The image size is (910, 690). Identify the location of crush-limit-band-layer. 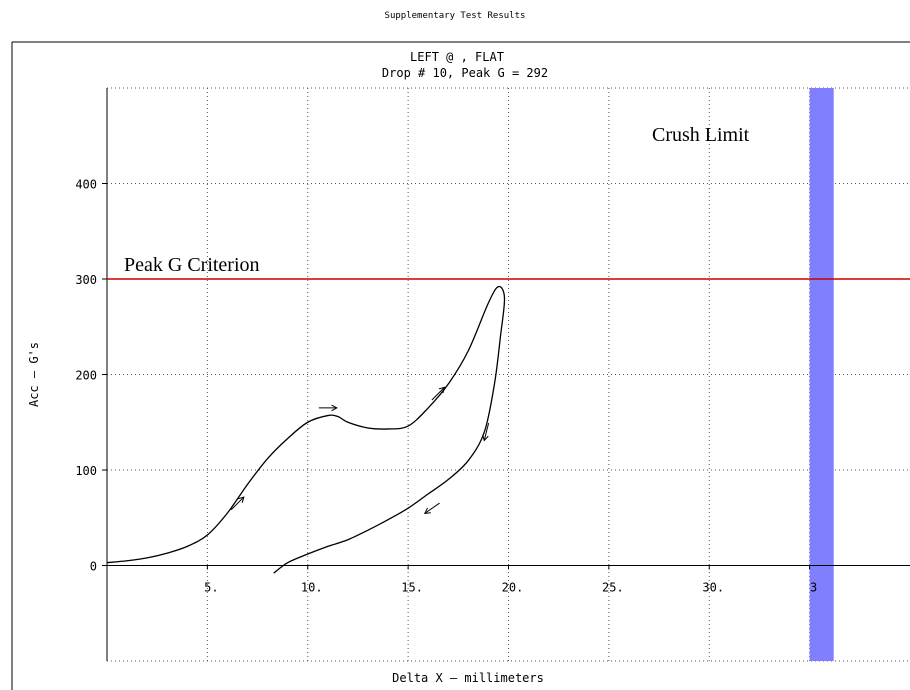
(821, 374).